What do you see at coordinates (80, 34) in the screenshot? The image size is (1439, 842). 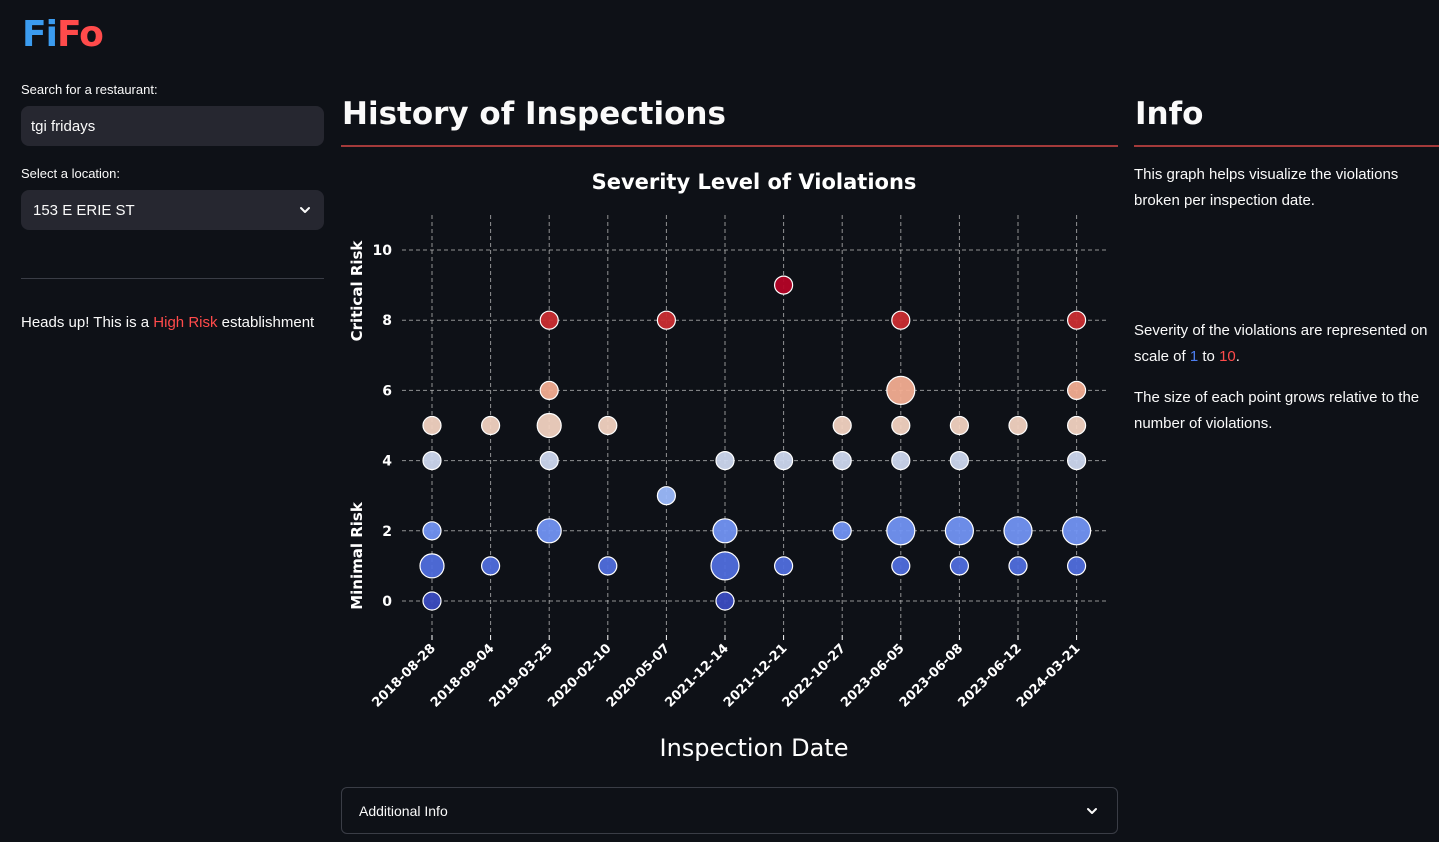 I see `logo-part-fo: Fo` at bounding box center [80, 34].